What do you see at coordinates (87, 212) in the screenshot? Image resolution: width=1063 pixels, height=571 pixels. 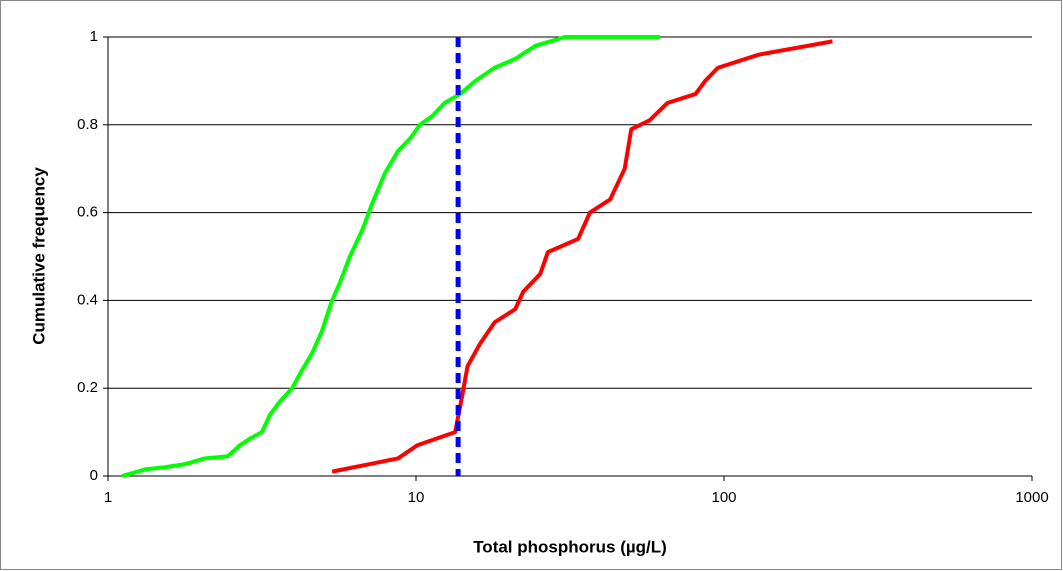 I see `y-tick-label: 0.6` at bounding box center [87, 212].